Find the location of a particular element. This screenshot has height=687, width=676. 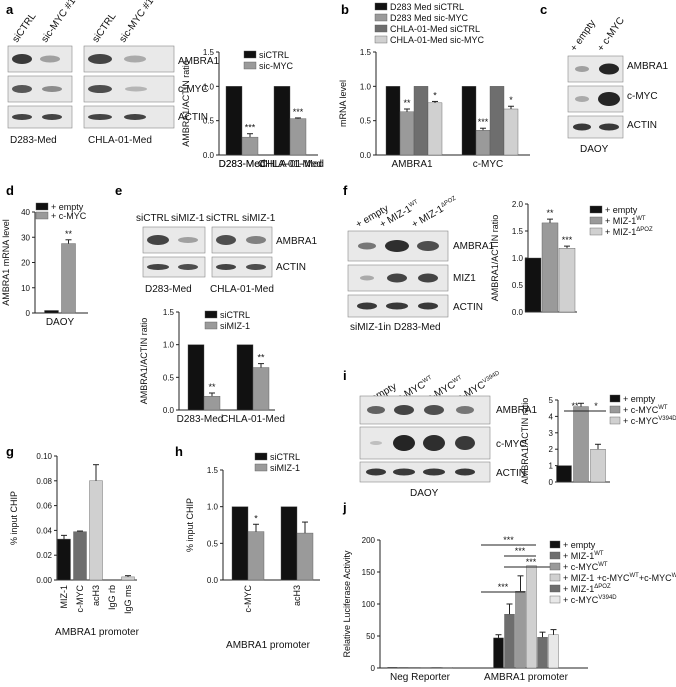

blot-strip is located at coordinates (242, 267).